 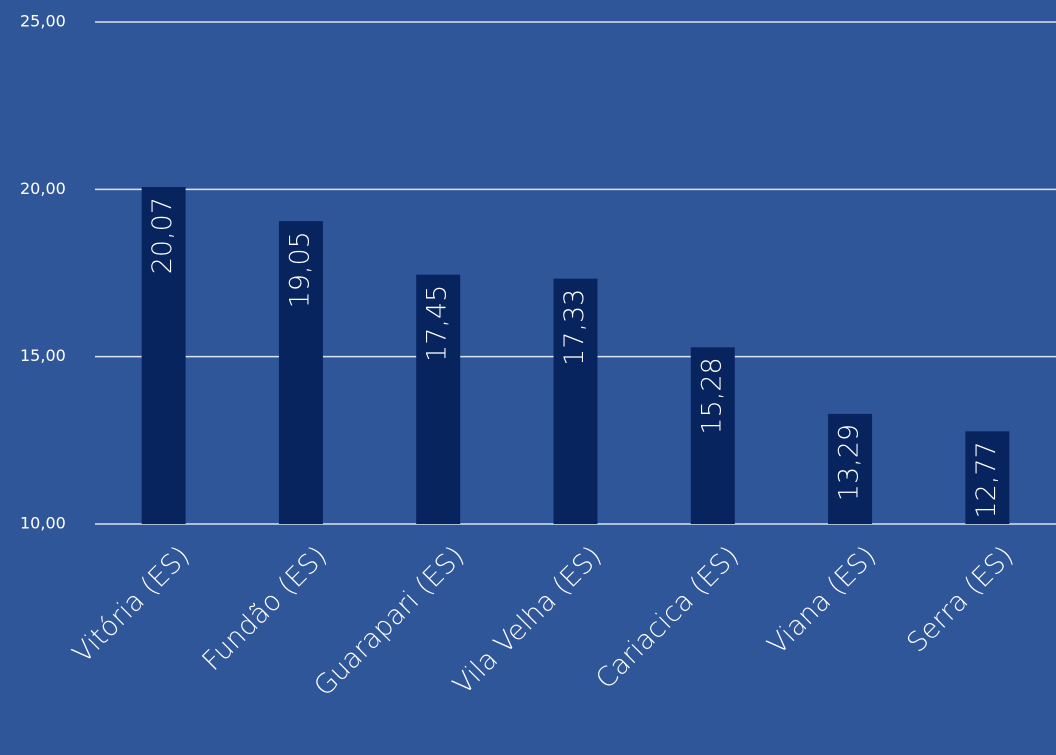 What do you see at coordinates (43, 523) in the screenshot?
I see `y-tick-label: 10,00` at bounding box center [43, 523].